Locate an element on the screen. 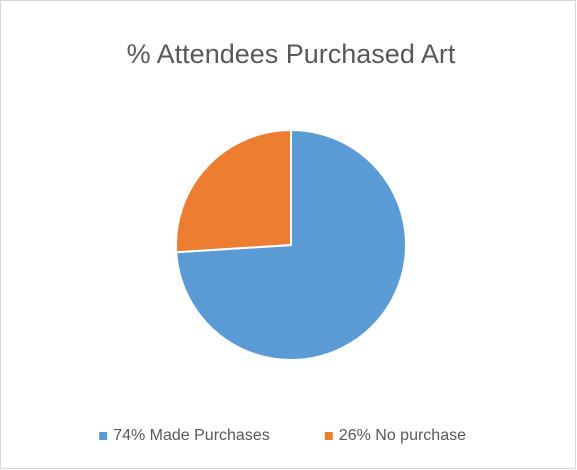 The height and width of the screenshot is (470, 577). legend-label: 26% No purchase is located at coordinates (402, 435).